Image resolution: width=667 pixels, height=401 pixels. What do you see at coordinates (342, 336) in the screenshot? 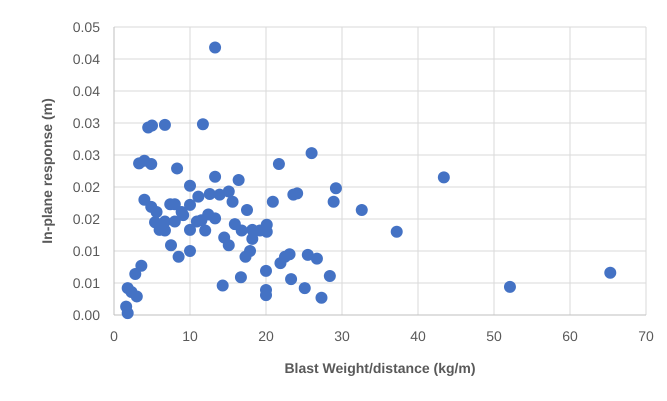
I see `x-tick-label: 30` at bounding box center [342, 336].